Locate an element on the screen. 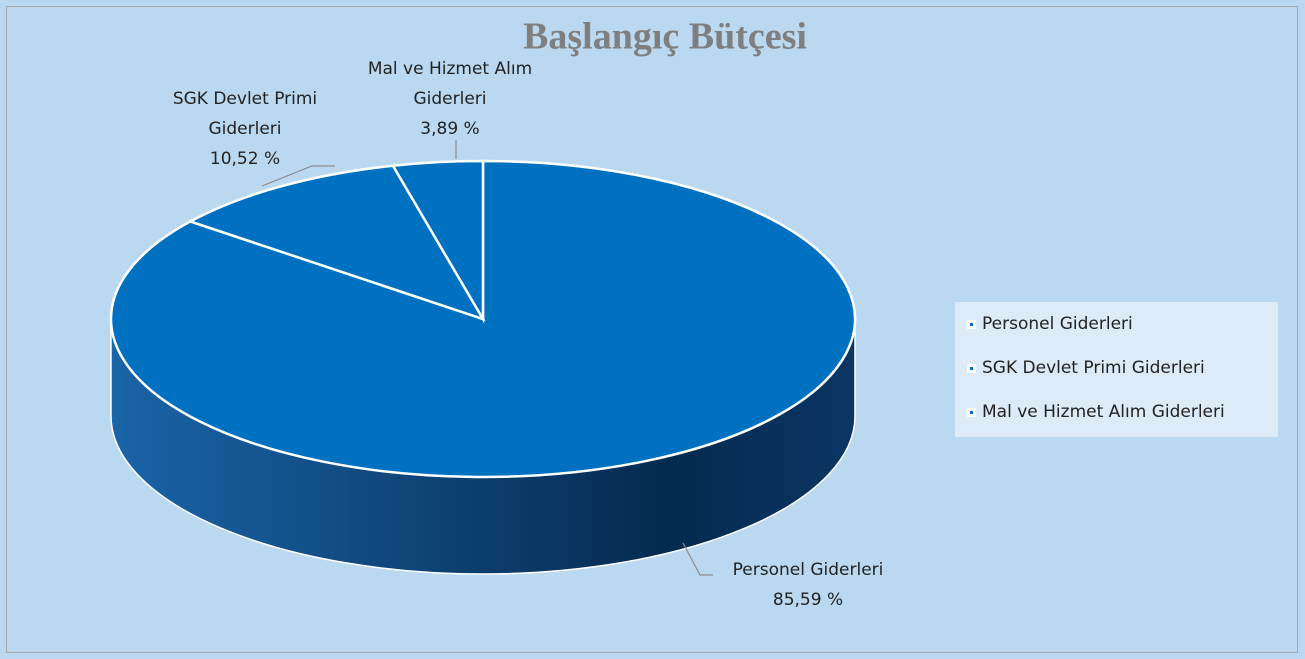  data-label: Personel Giderleri 85,59 % is located at coordinates (808, 585).